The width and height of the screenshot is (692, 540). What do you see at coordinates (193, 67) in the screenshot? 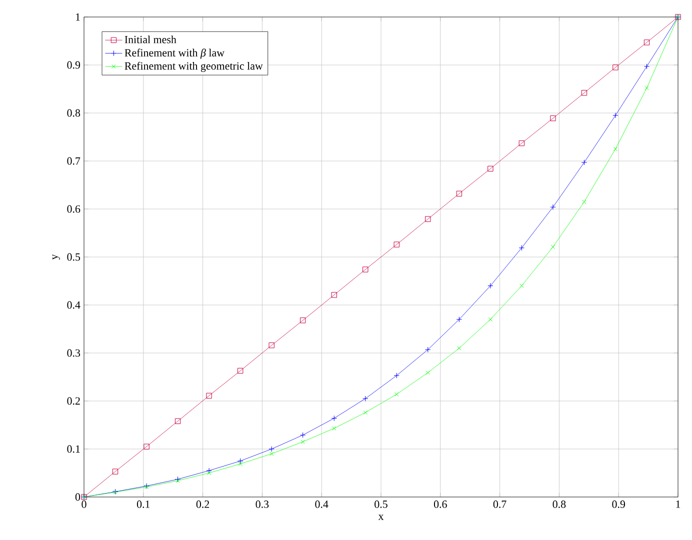
I see `legend-label: Refinement with geometric law` at bounding box center [193, 67].